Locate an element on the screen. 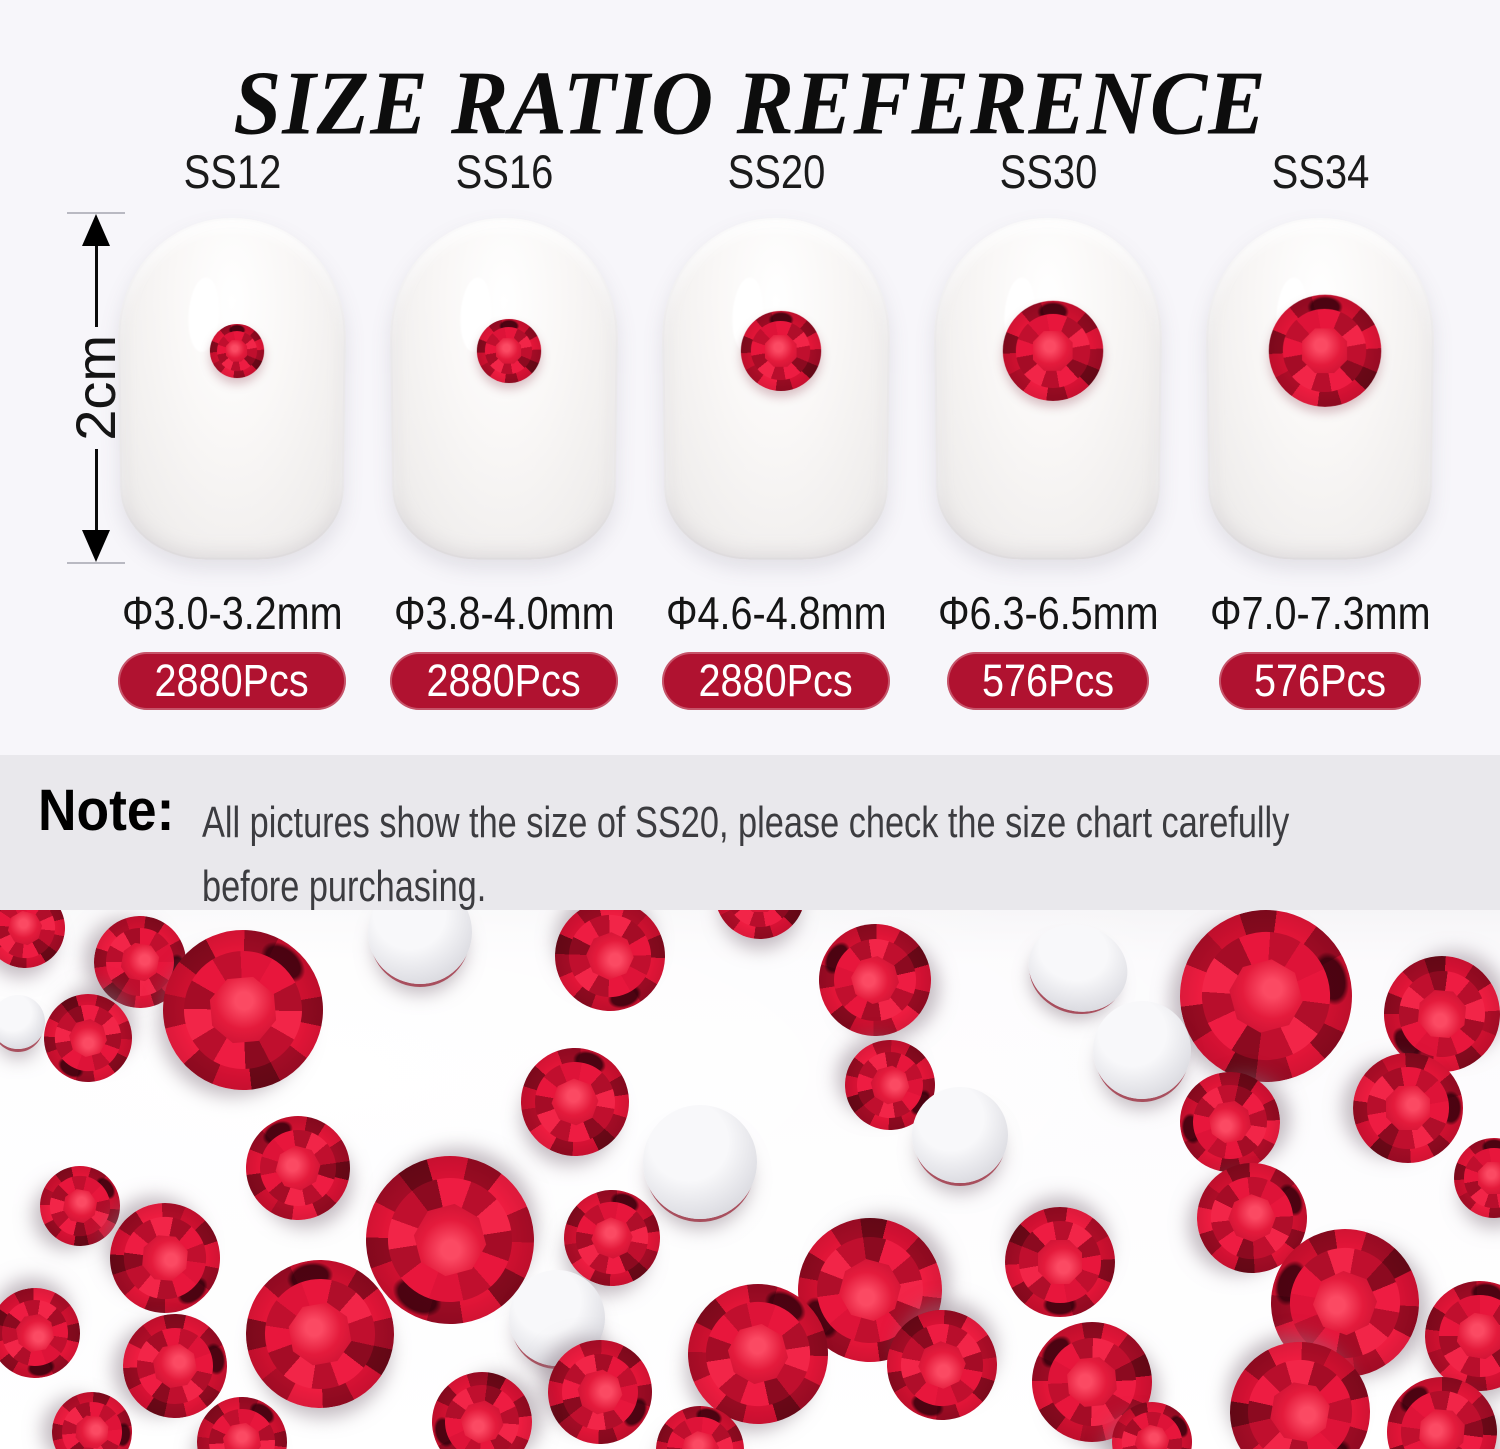 The height and width of the screenshot is (1449, 1500). diameter-label: Φ6.3-6.5mm is located at coordinates (1048, 612).